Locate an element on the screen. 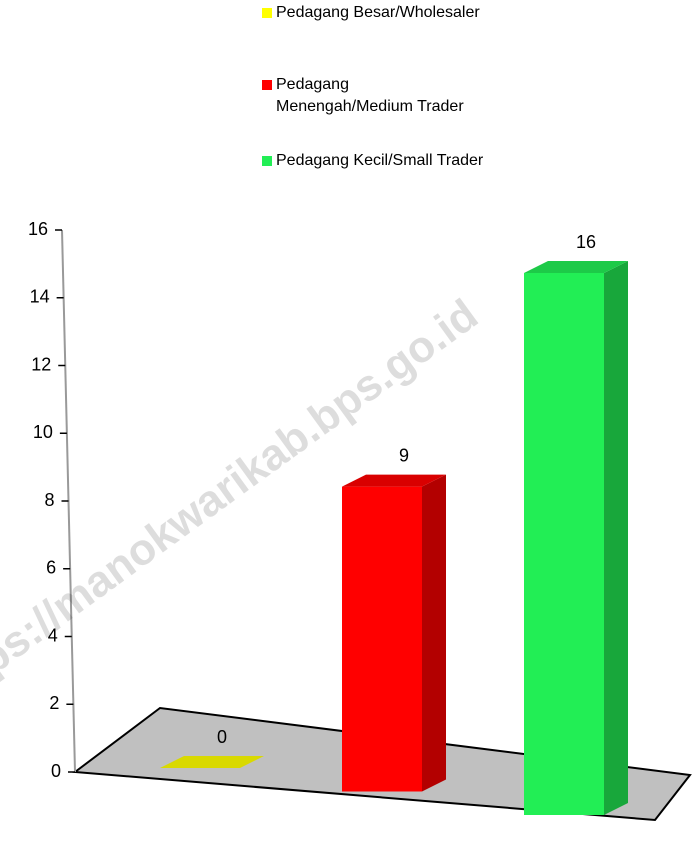  legend-label: Pedagang Kecil/Small Trader is located at coordinates (380, 160).